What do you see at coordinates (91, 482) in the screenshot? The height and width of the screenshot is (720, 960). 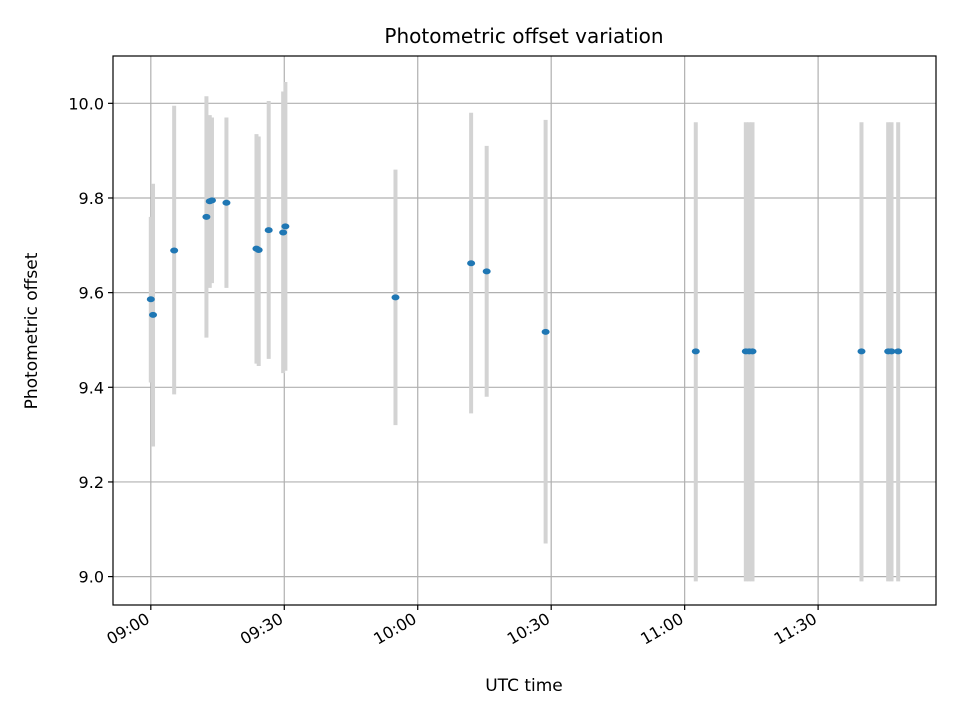 I see `y-tick-label: 9.2` at bounding box center [91, 482].